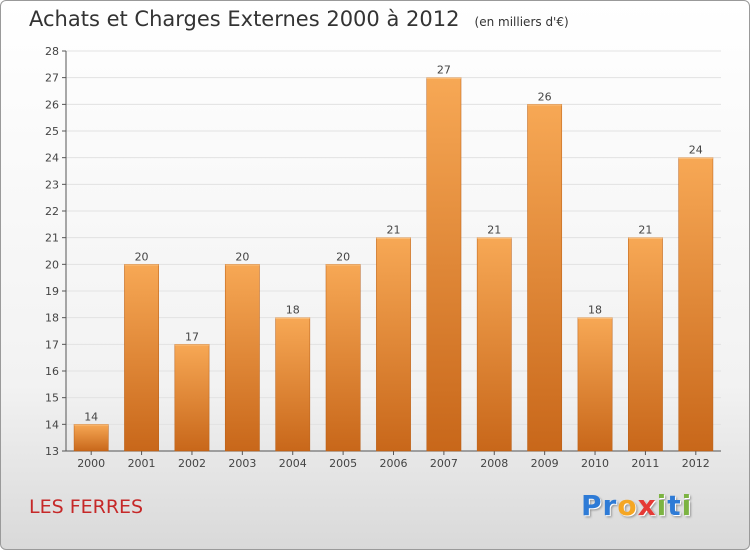  I want to click on data-label: 27, so click(444, 70).